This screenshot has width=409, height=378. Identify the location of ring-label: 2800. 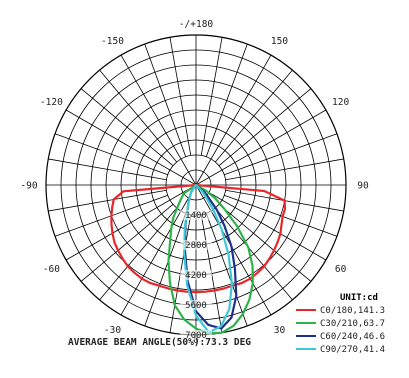
(196, 246).